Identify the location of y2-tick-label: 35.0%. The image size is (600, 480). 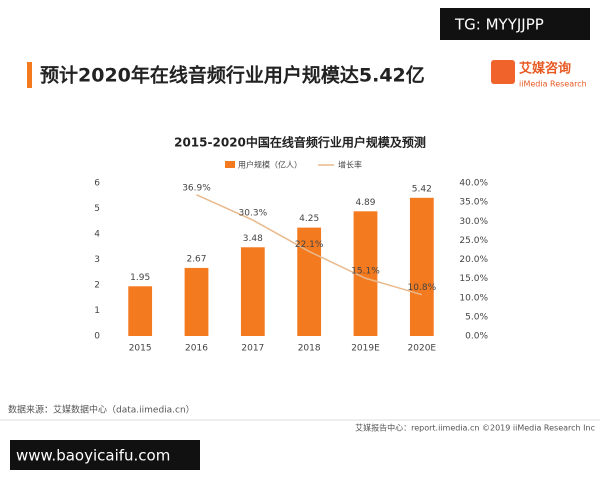
(473, 203).